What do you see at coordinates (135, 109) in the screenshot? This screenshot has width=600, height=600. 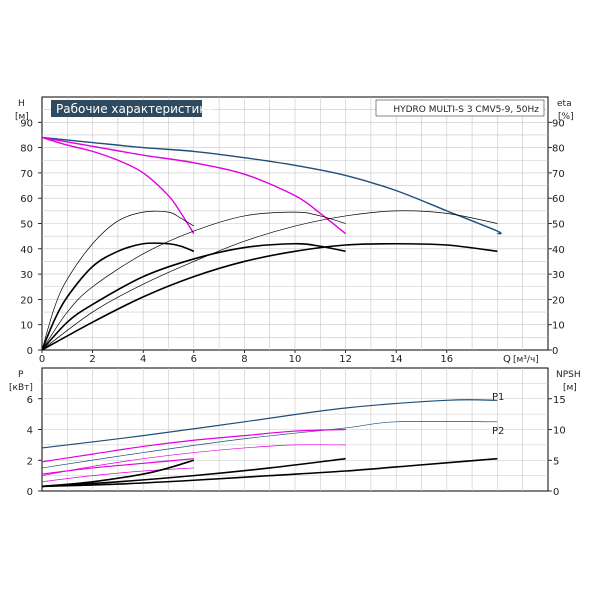 I see `chart-title: Рабочие характеристики` at bounding box center [135, 109].